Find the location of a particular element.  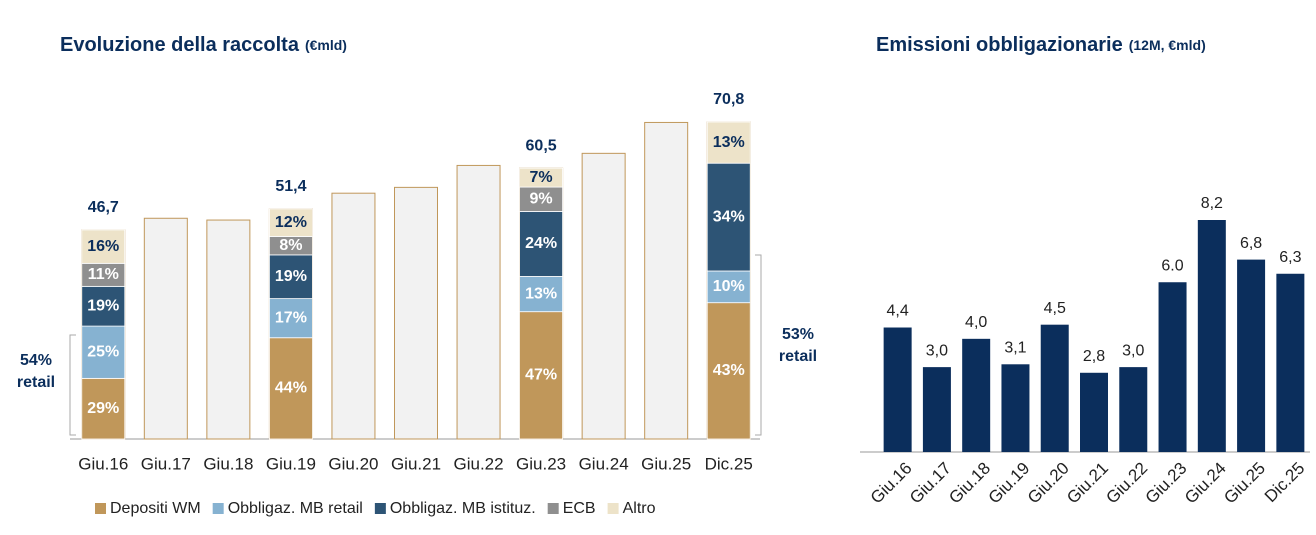

value-label: 2,8 is located at coordinates (1094, 356).